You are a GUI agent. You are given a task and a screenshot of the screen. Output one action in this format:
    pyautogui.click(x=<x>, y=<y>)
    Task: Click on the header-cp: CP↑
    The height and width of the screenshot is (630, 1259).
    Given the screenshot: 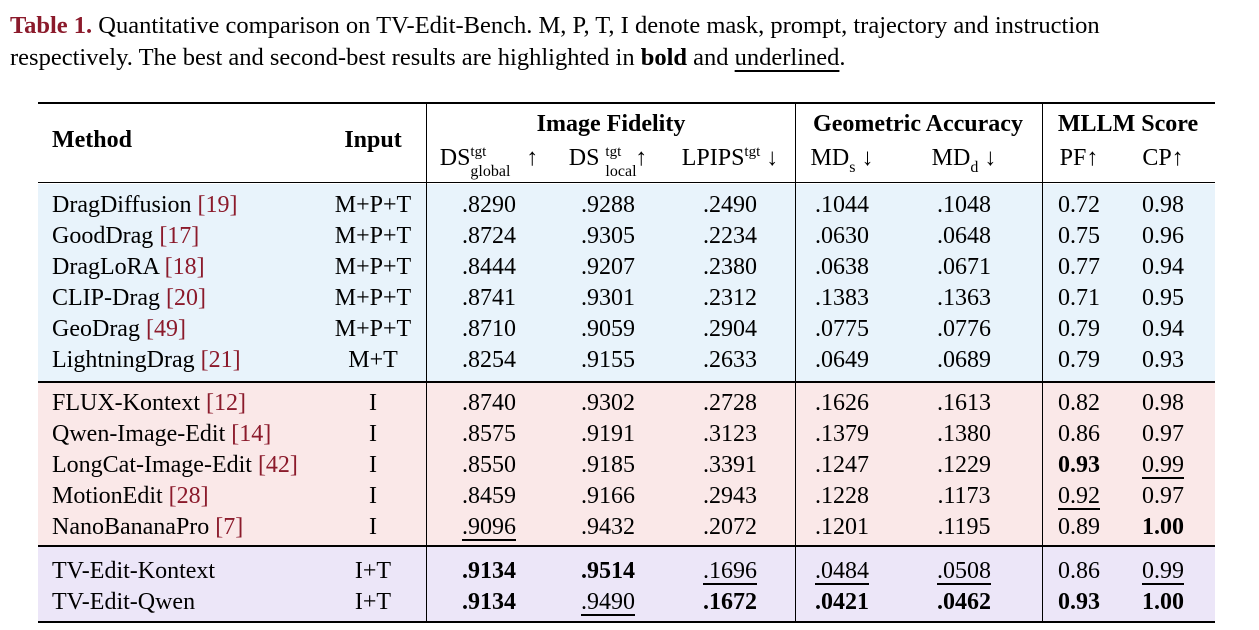 What is the action you would take?
    pyautogui.click(x=1163, y=158)
    